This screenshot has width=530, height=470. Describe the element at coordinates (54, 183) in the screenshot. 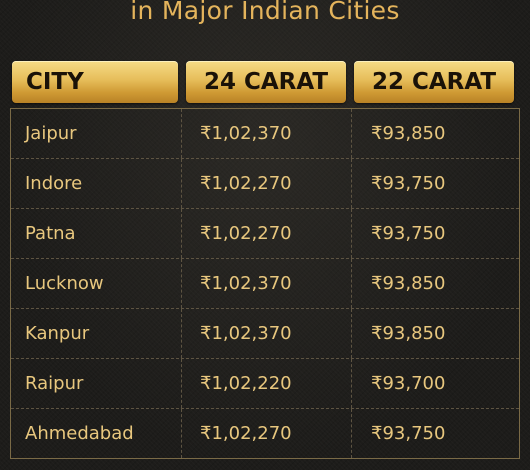

I see `city-cell: Indore` at that location.